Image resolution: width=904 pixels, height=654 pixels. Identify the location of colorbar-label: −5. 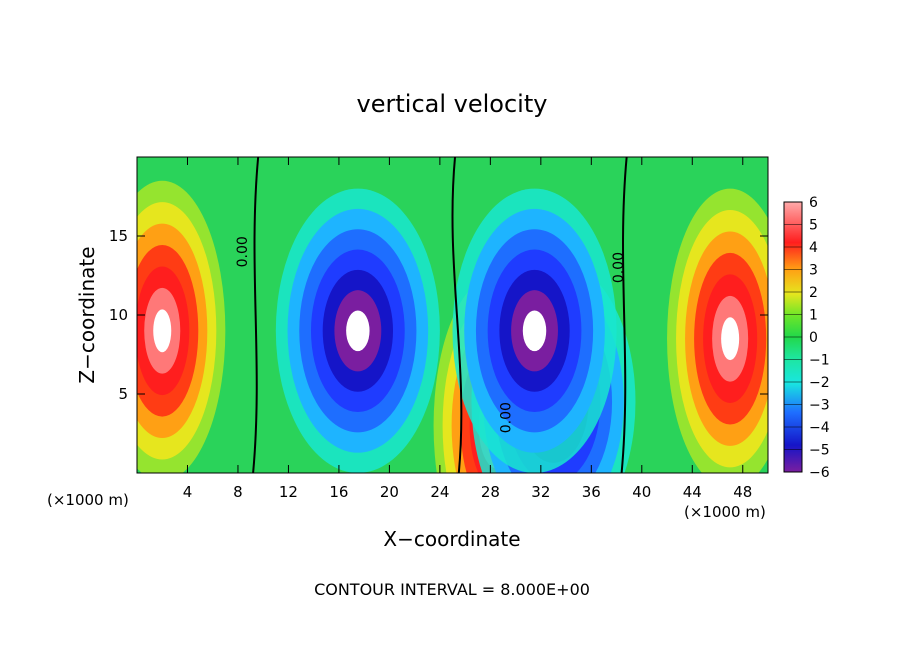
(819, 451).